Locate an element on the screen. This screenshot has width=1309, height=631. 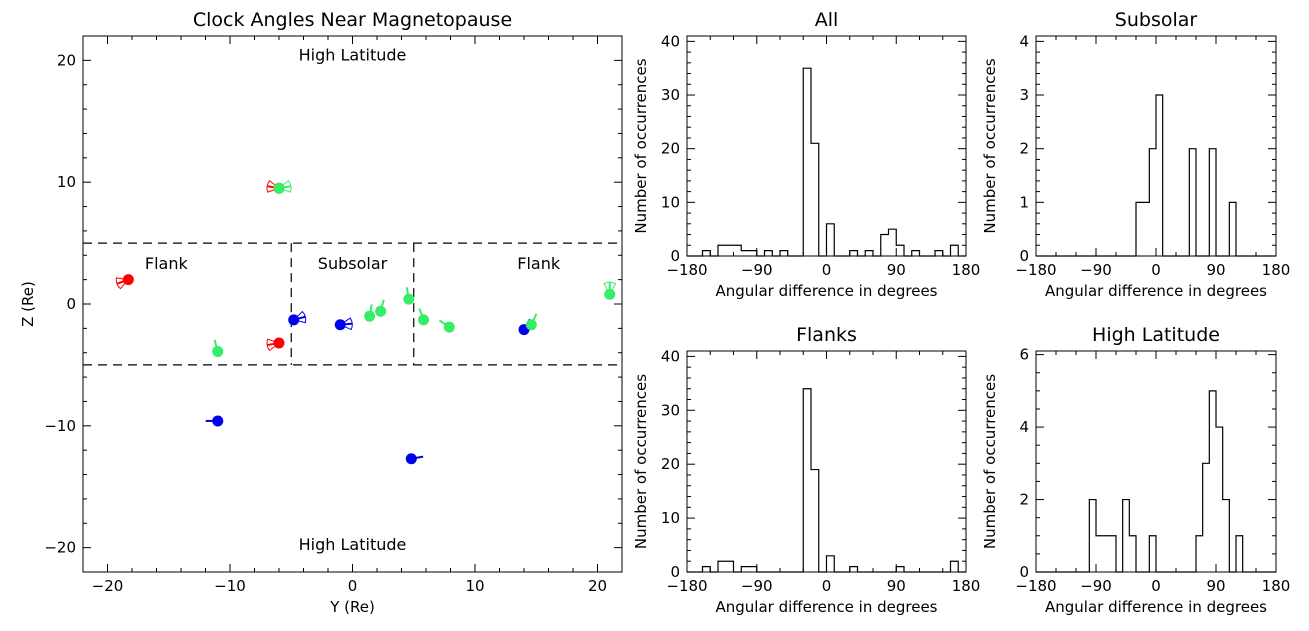
plot-frame is located at coordinates (826, 461).